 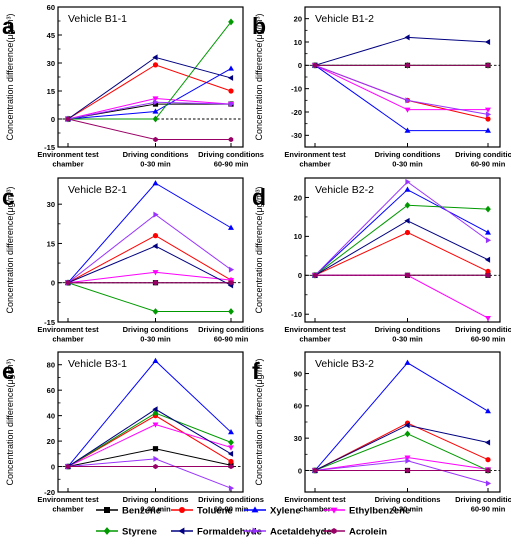 What do you see at coordinates (68, 159) in the screenshot?
I see `x-tick-label: Environment test chamber` at bounding box center [68, 159].